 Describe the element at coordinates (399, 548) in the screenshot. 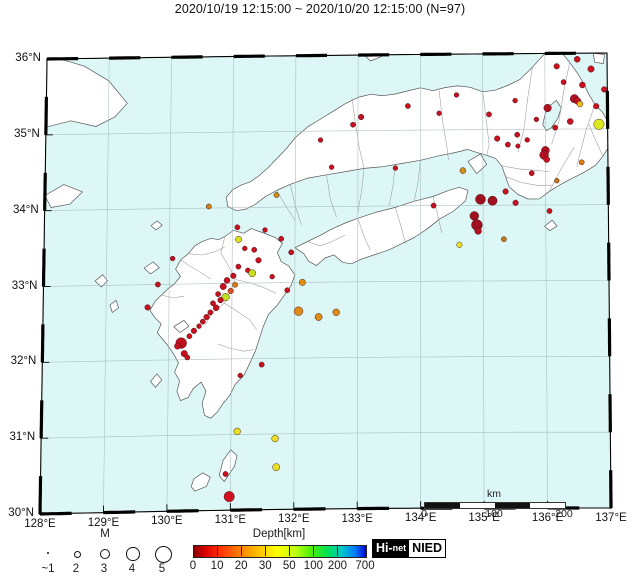

I see `logo-net-text: net` at that location.